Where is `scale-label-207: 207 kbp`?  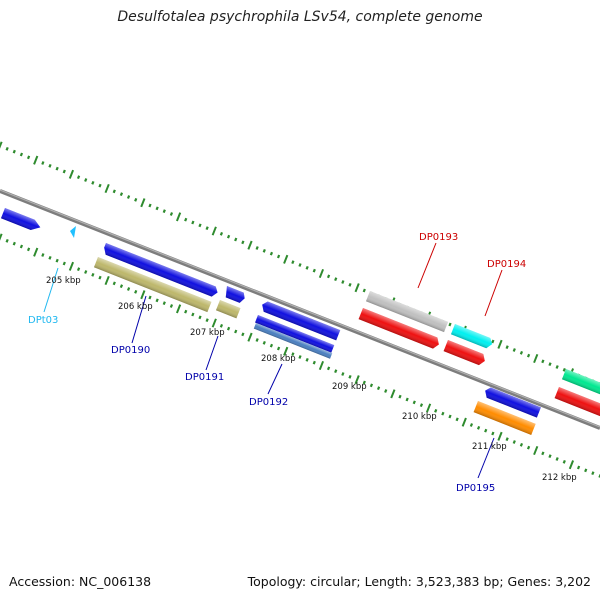
scale-label-207: 207 kbp is located at coordinates (207, 333).